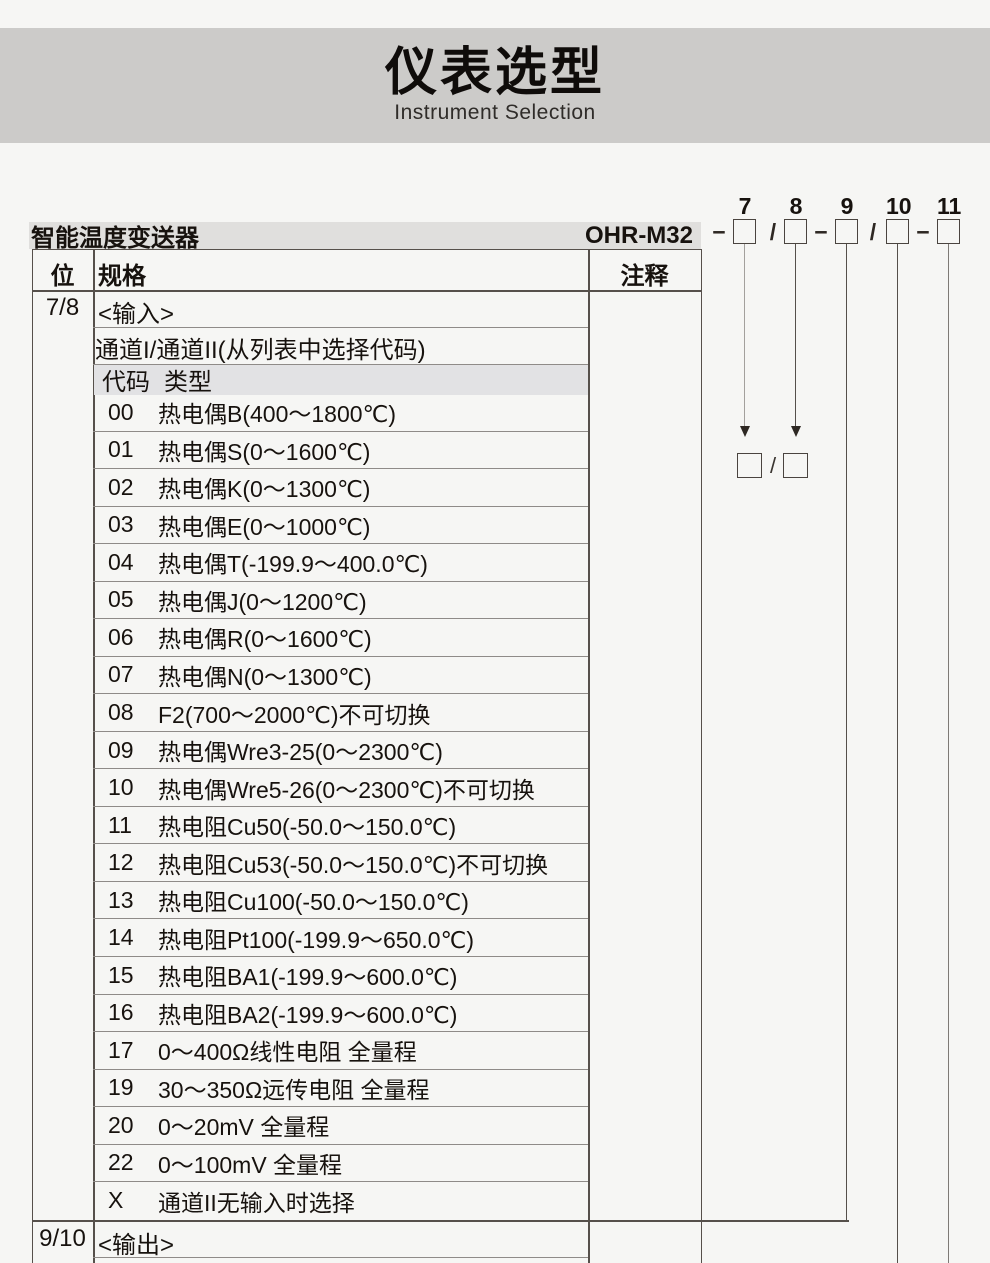  What do you see at coordinates (340, 826) in the screenshot?
I see `table-row: 11 热电阻Cu50(-50.0～150.0℃)` at bounding box center [340, 826].